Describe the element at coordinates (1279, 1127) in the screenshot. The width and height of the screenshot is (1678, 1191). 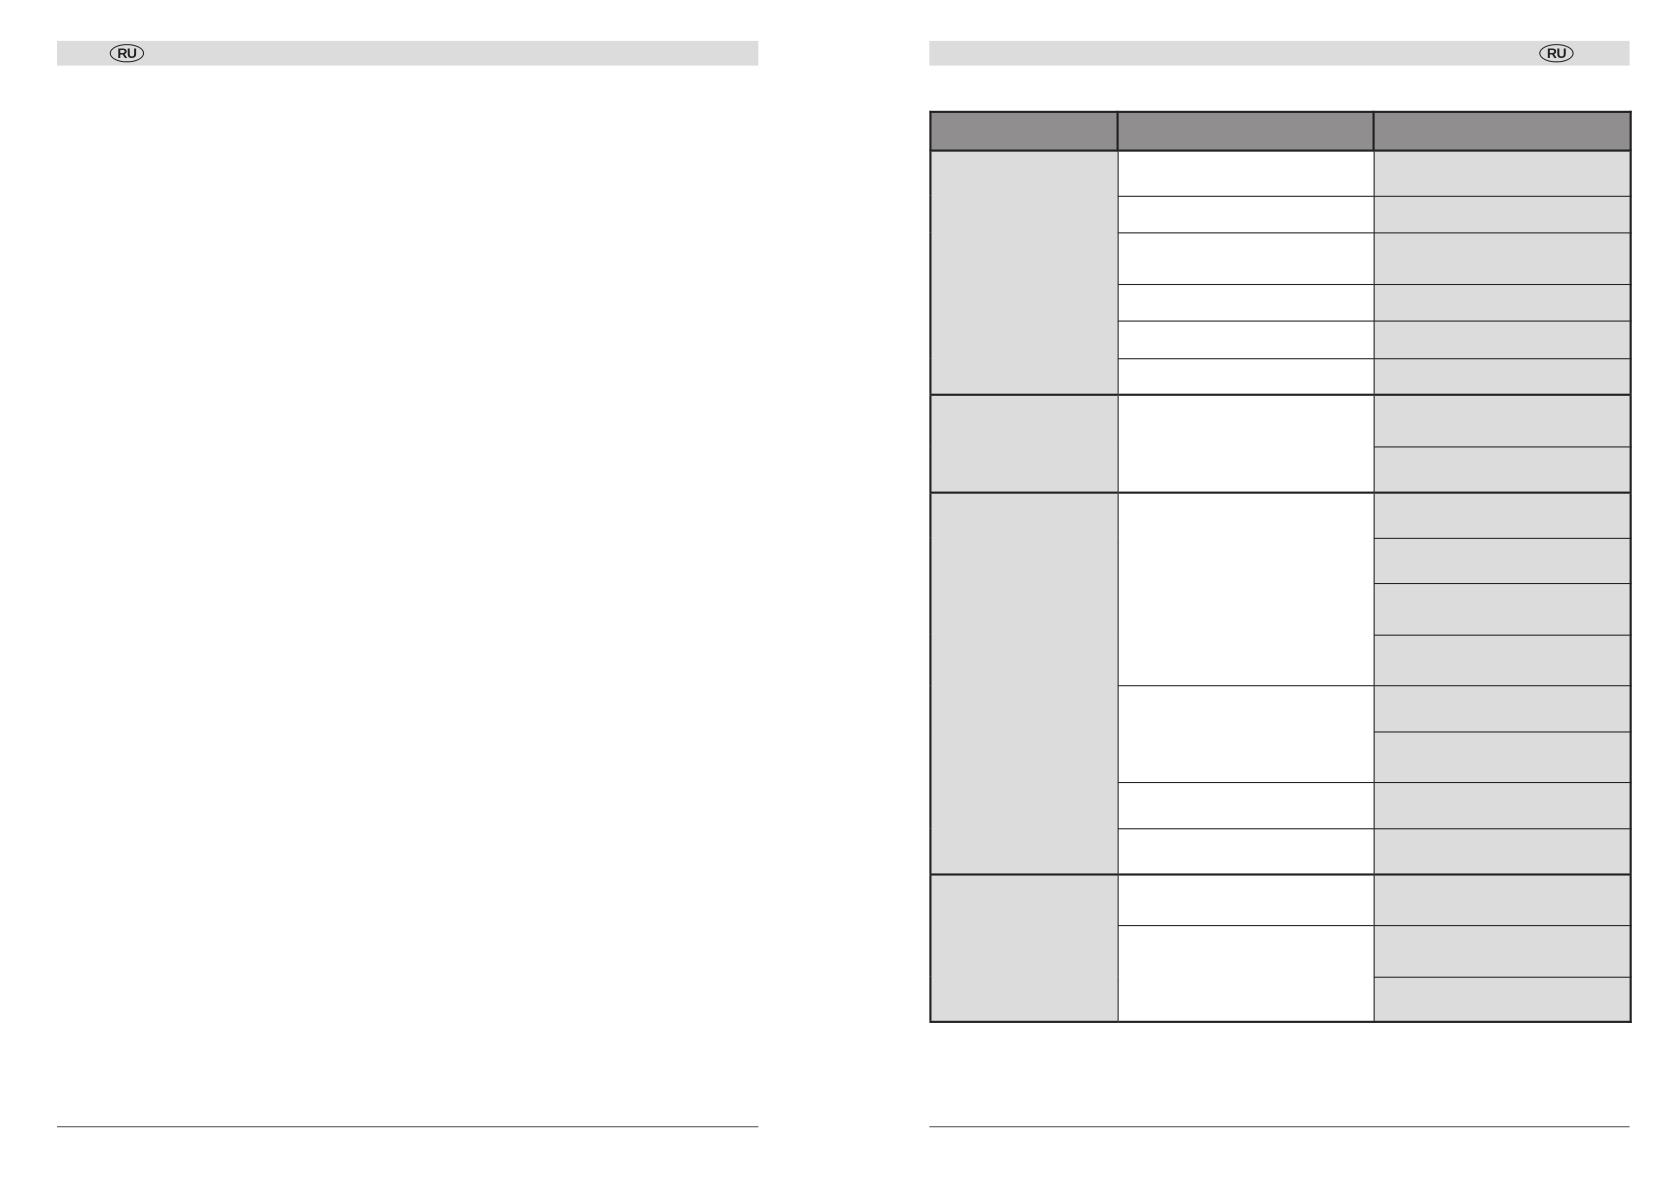
I see `right-page-footer-line` at that location.